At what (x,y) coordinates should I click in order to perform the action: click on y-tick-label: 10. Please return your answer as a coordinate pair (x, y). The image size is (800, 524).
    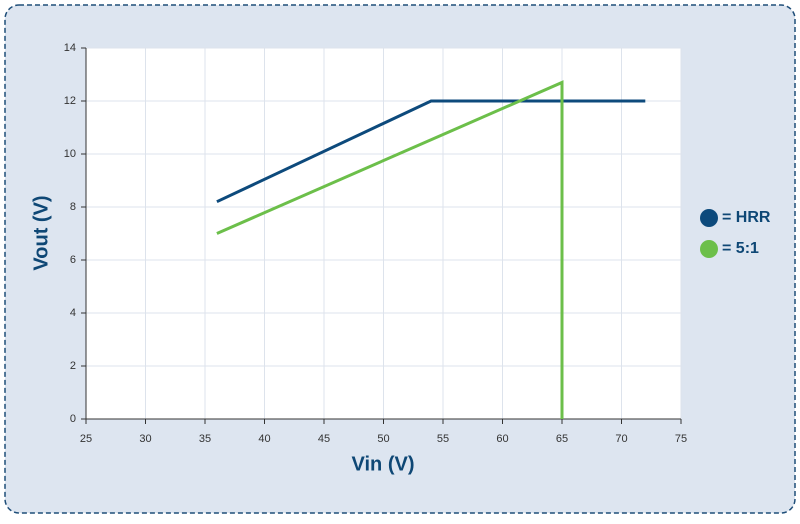
    Looking at the image, I should click on (70, 154).